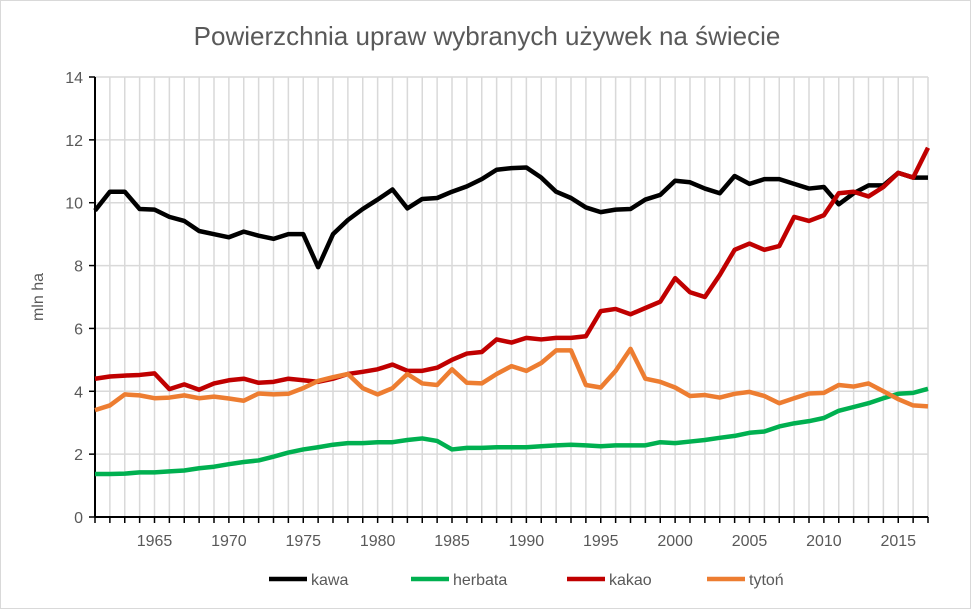  I want to click on y-tick-label: 14, so click(74, 78).